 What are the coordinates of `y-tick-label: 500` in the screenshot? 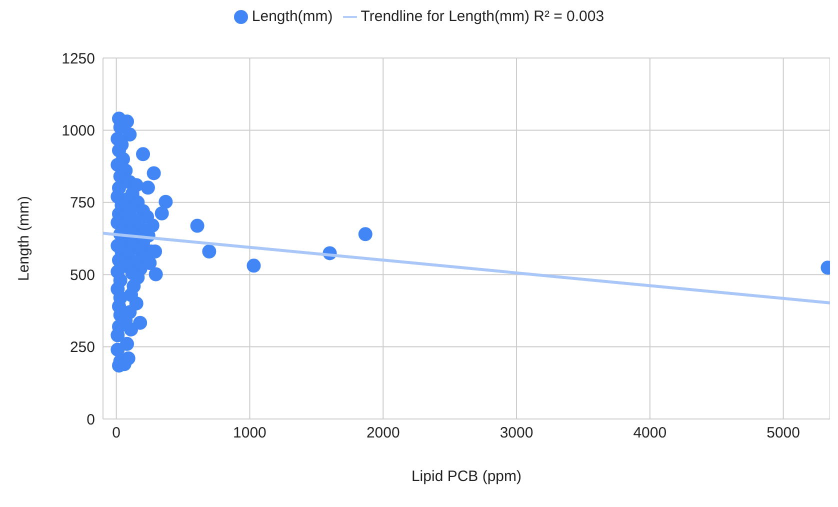 It's located at (82, 275).